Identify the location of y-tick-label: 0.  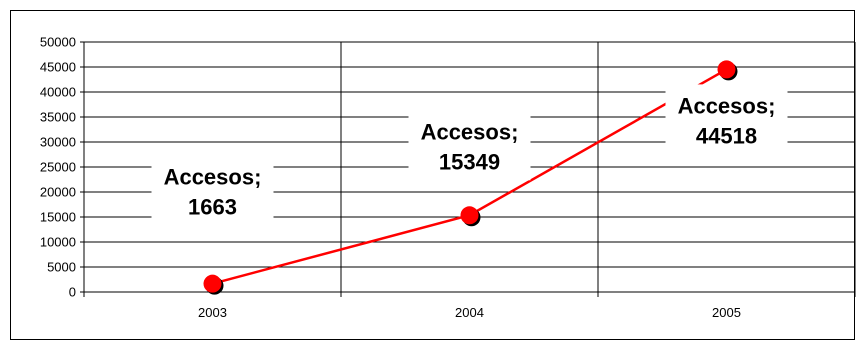
(72, 292).